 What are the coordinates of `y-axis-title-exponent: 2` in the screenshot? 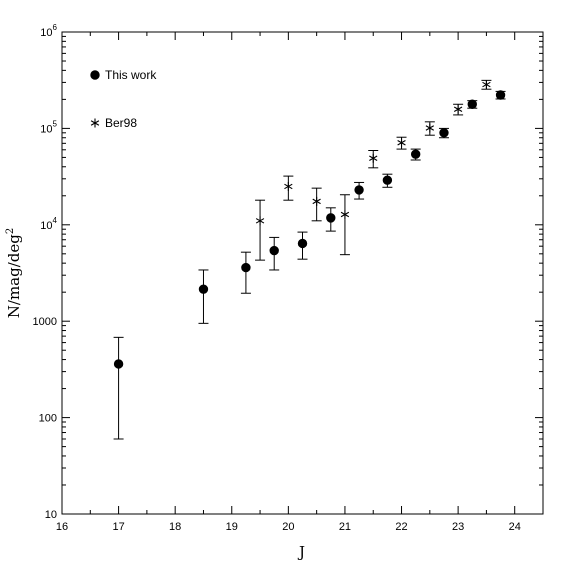 It's located at (10, 231).